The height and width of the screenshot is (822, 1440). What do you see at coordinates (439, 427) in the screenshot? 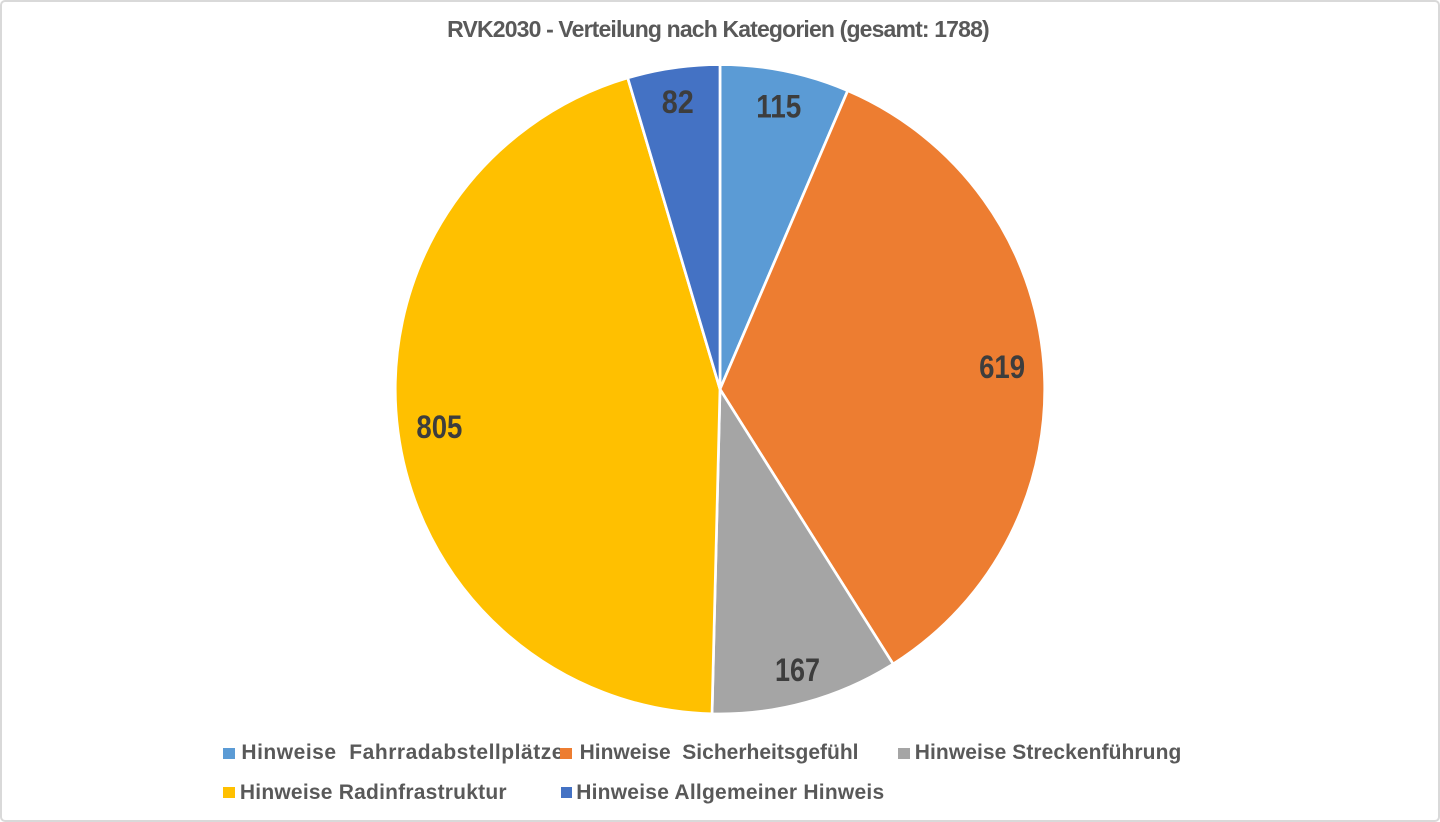
I see `svg-text: 805` at bounding box center [439, 427].